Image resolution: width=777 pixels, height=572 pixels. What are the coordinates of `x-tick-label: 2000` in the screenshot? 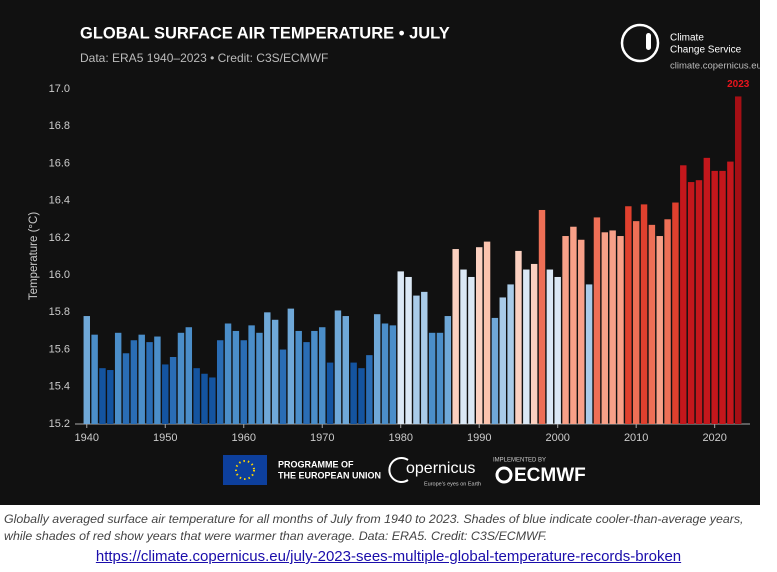 It's located at (557, 438).